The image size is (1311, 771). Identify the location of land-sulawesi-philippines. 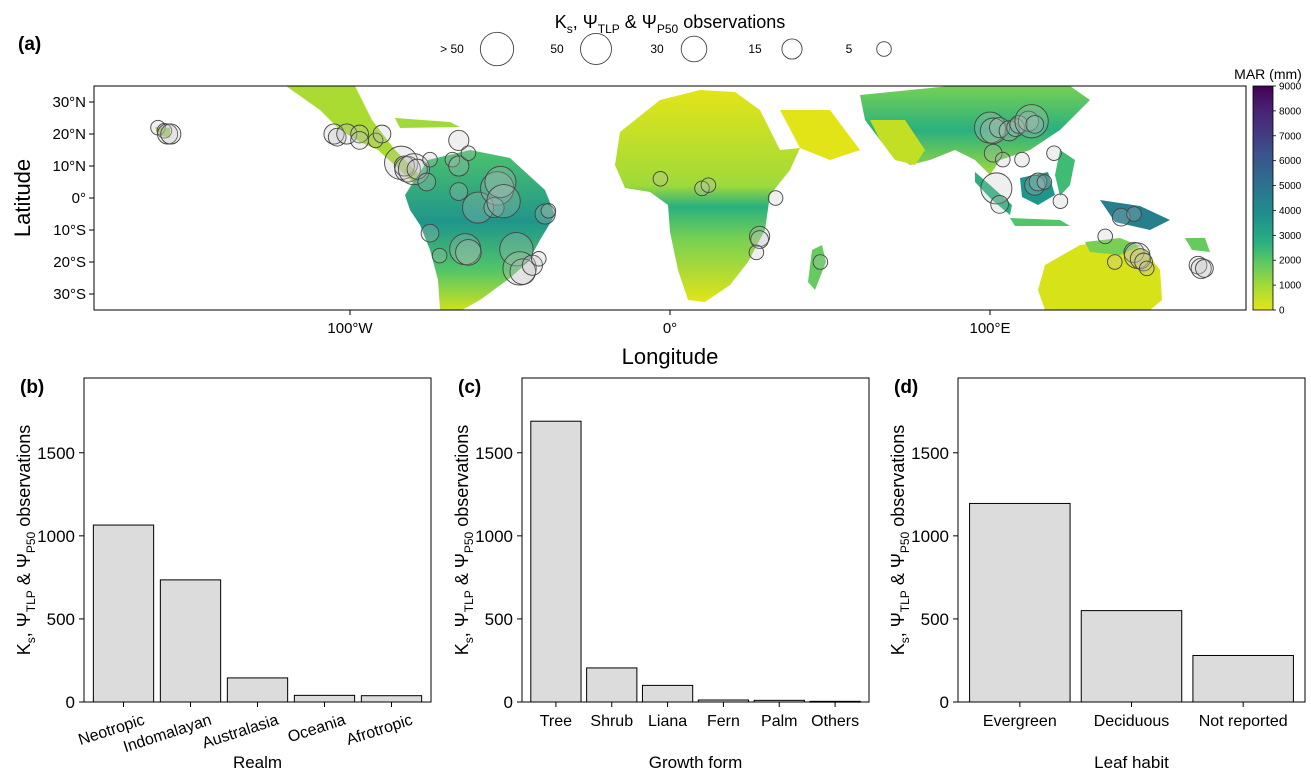
(1065, 173).